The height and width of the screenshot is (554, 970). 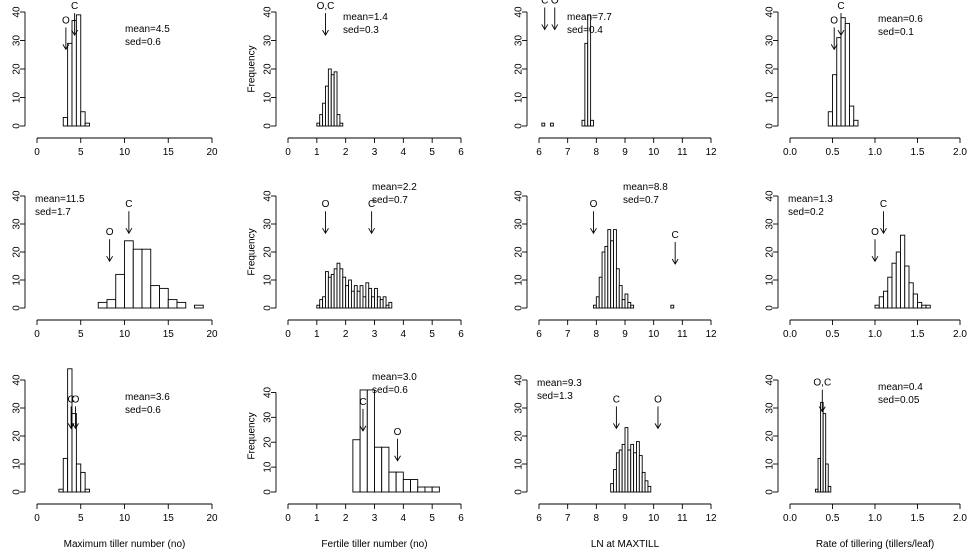 What do you see at coordinates (918, 518) in the screenshot?
I see `x-tick-label: 1.5` at bounding box center [918, 518].